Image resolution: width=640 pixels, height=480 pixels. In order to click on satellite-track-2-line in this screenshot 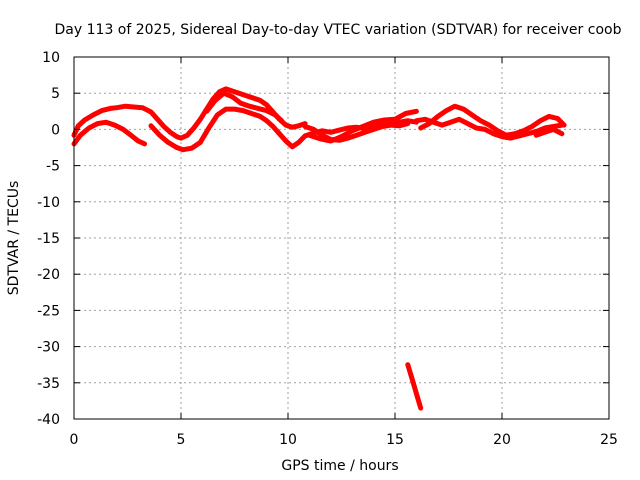, I will do `click(109, 133)`.